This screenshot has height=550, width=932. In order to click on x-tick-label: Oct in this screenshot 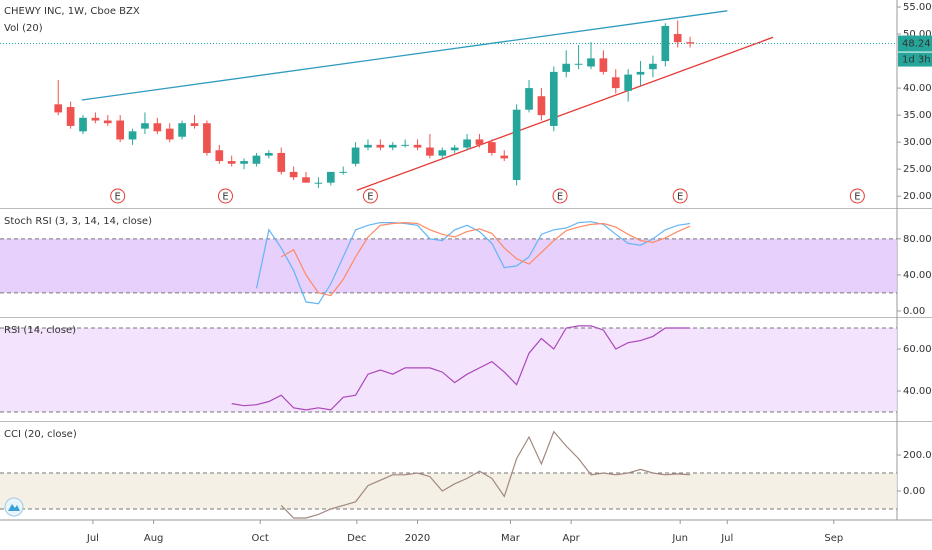, I will do `click(260, 538)`.